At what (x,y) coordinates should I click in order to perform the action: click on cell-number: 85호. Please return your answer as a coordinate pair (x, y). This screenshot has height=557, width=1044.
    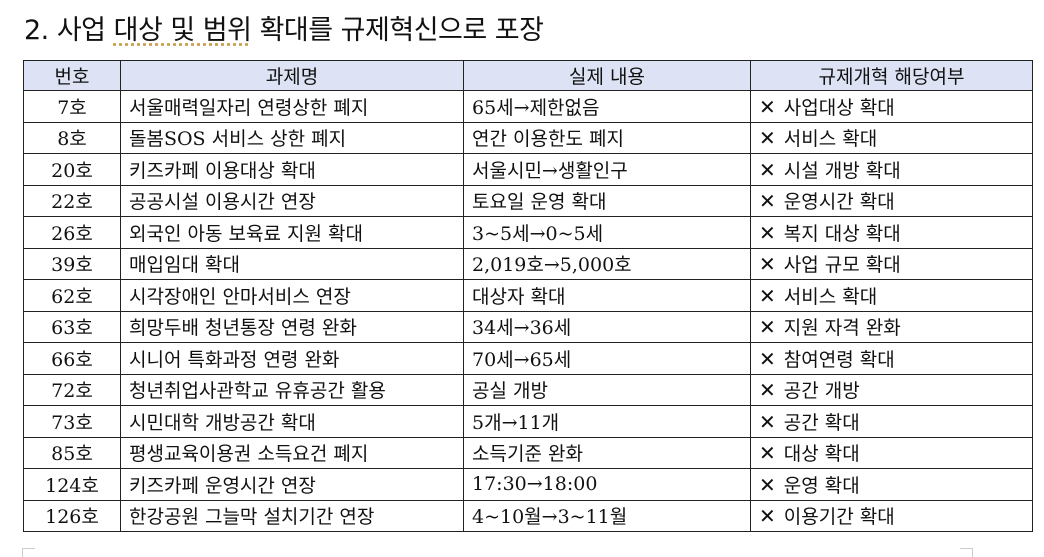
    Looking at the image, I should click on (72, 452).